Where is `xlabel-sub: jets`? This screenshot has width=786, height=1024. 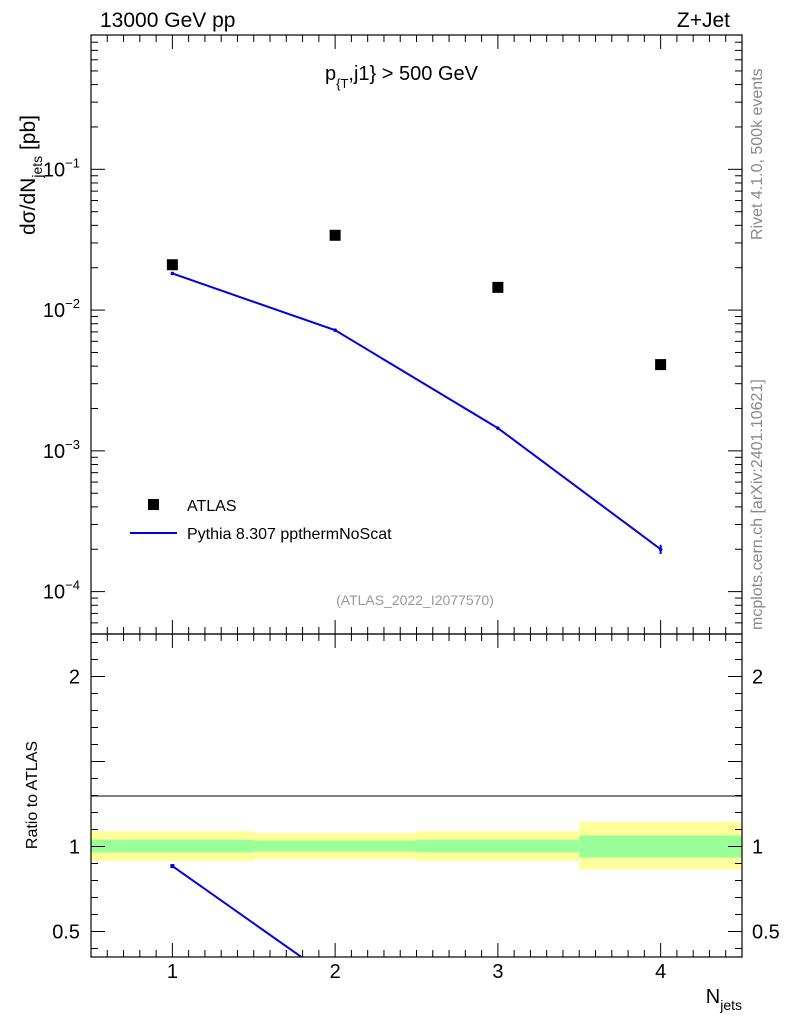 xlabel-sub: jets is located at coordinates (730, 1005).